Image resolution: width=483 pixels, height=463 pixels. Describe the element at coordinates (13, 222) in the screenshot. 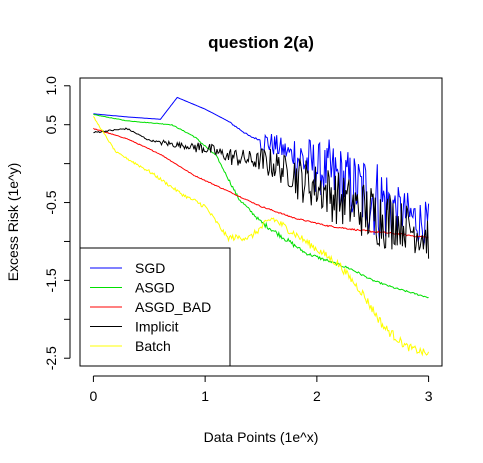

I see `y-axis-label: Excess Risk (1e^y)` at that location.